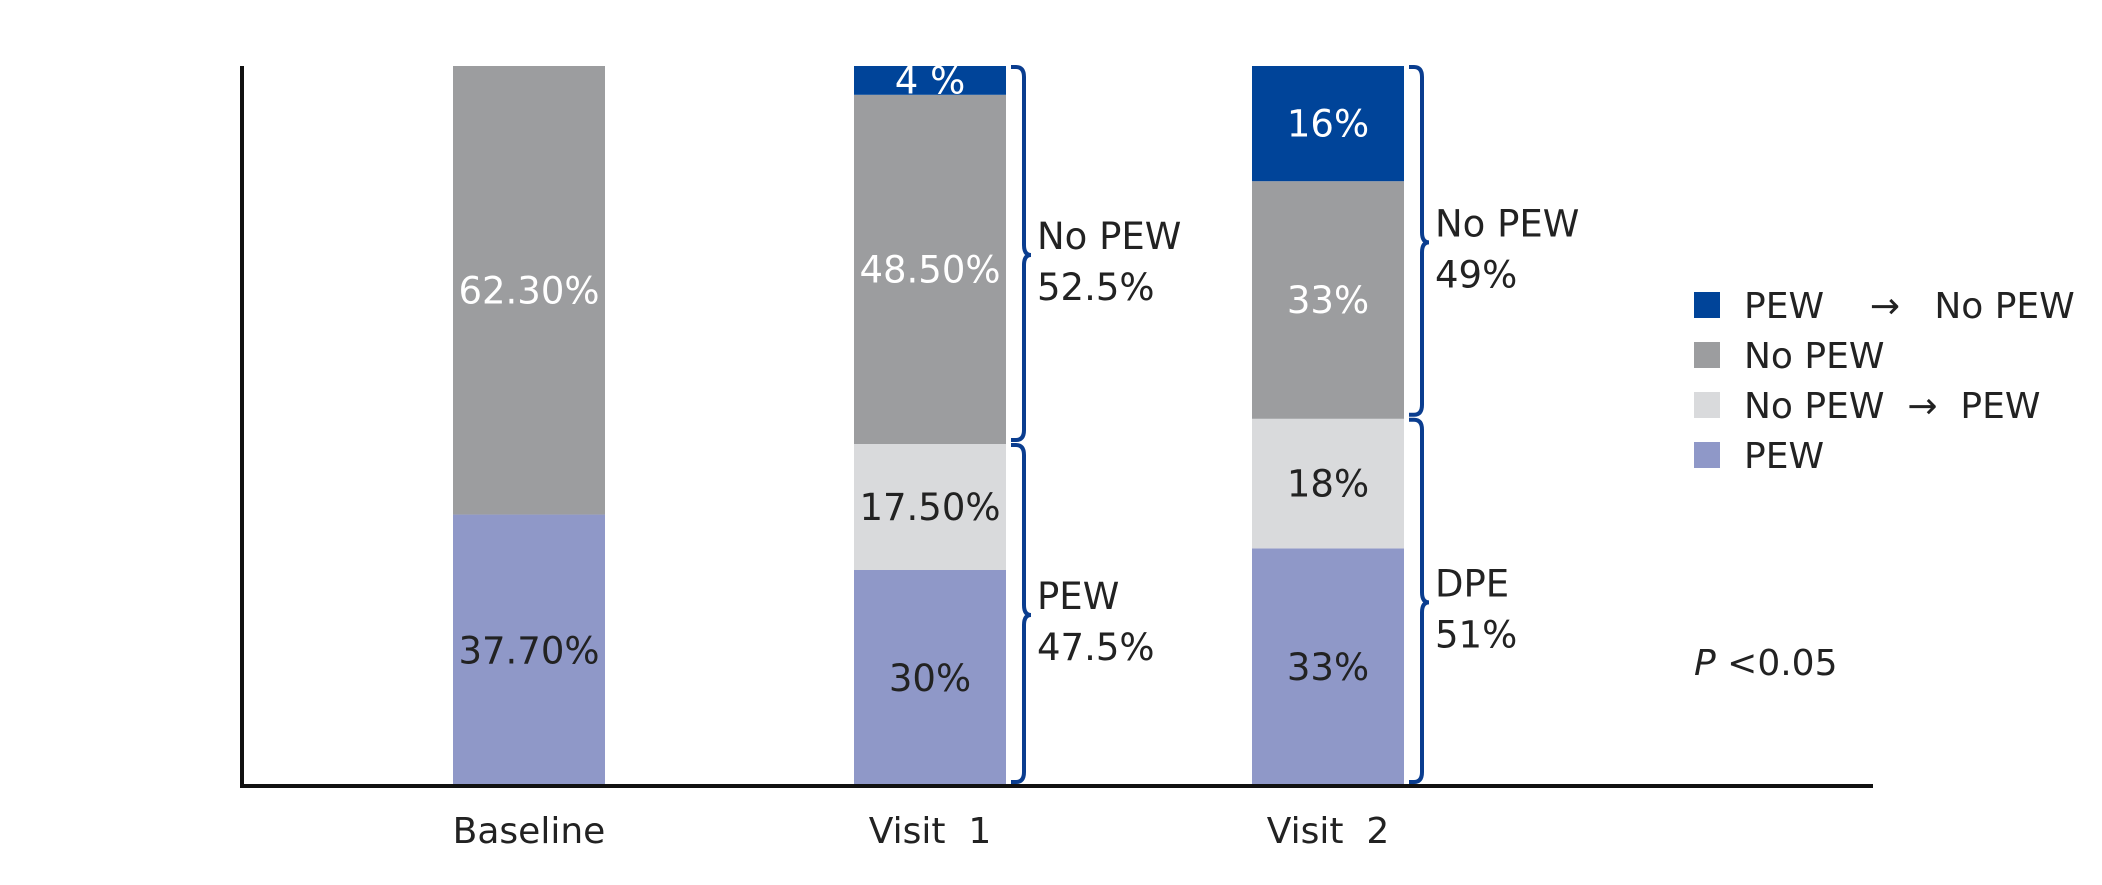 Image resolution: width=2102 pixels, height=885 pixels. I want to click on legend-label: No PEW → PEW, so click(1892, 406).